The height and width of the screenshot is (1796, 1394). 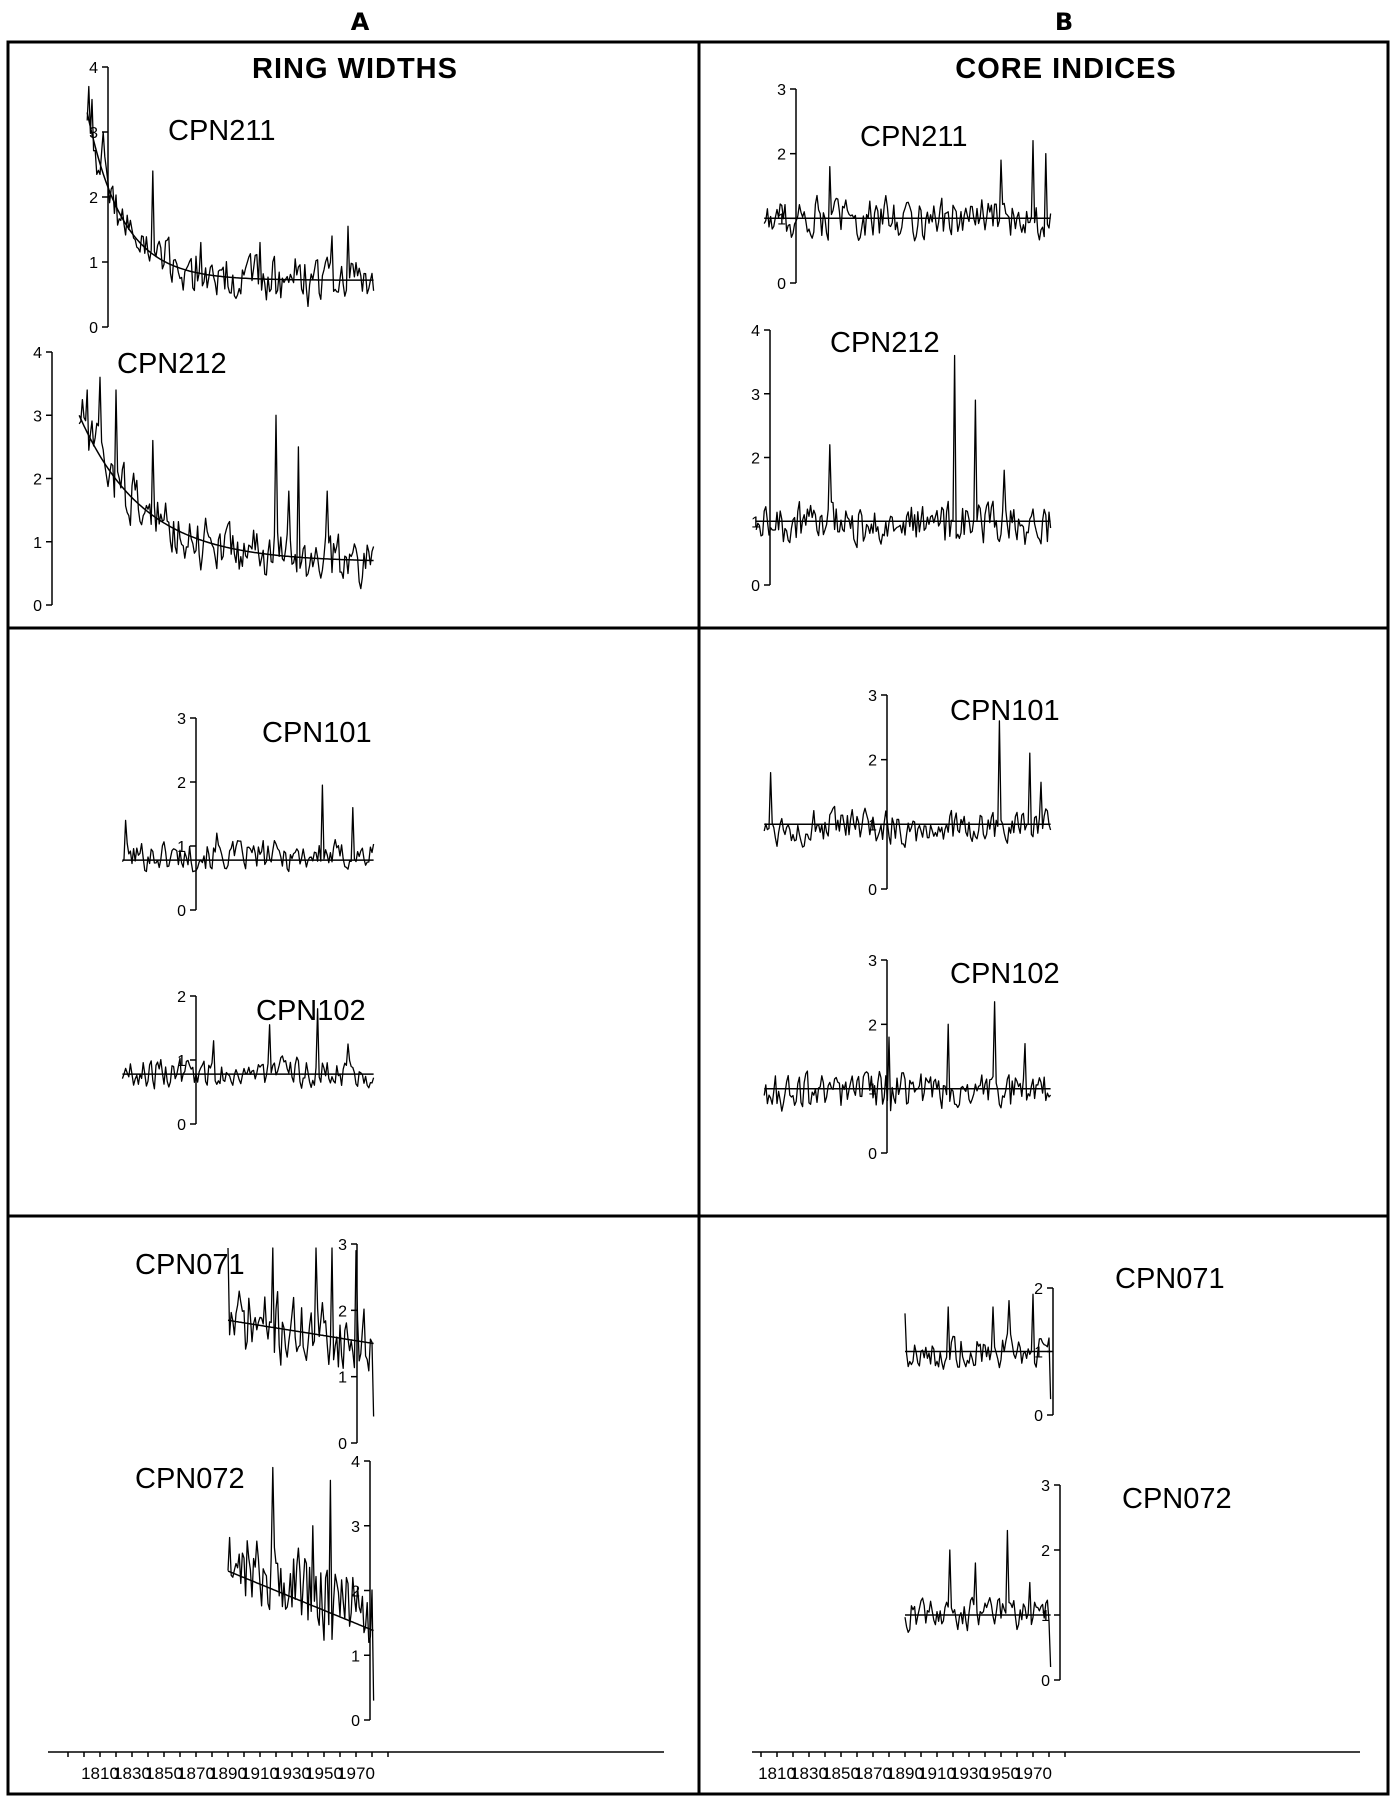 I want to click on label-a-cpn212: CPN212, so click(x=172, y=364).